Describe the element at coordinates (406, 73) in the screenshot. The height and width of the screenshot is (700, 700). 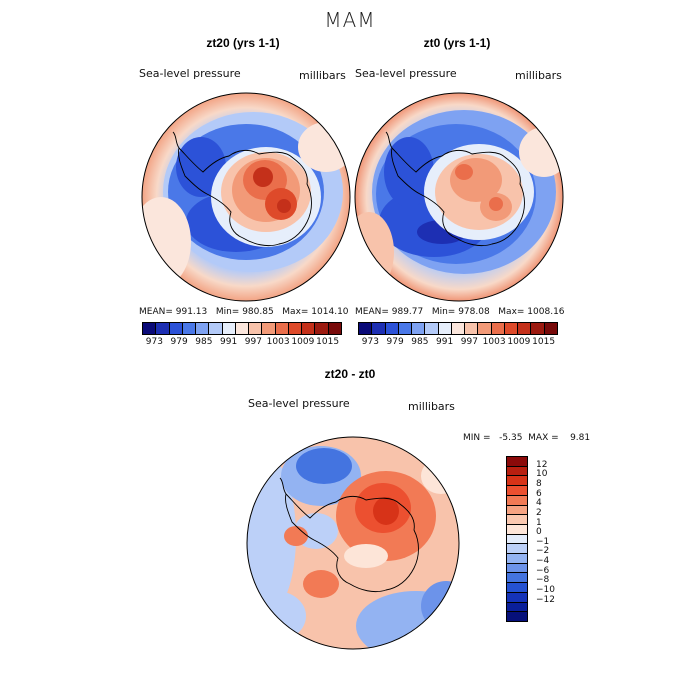
I see `panel2-field-label: Sea-level pressure` at that location.